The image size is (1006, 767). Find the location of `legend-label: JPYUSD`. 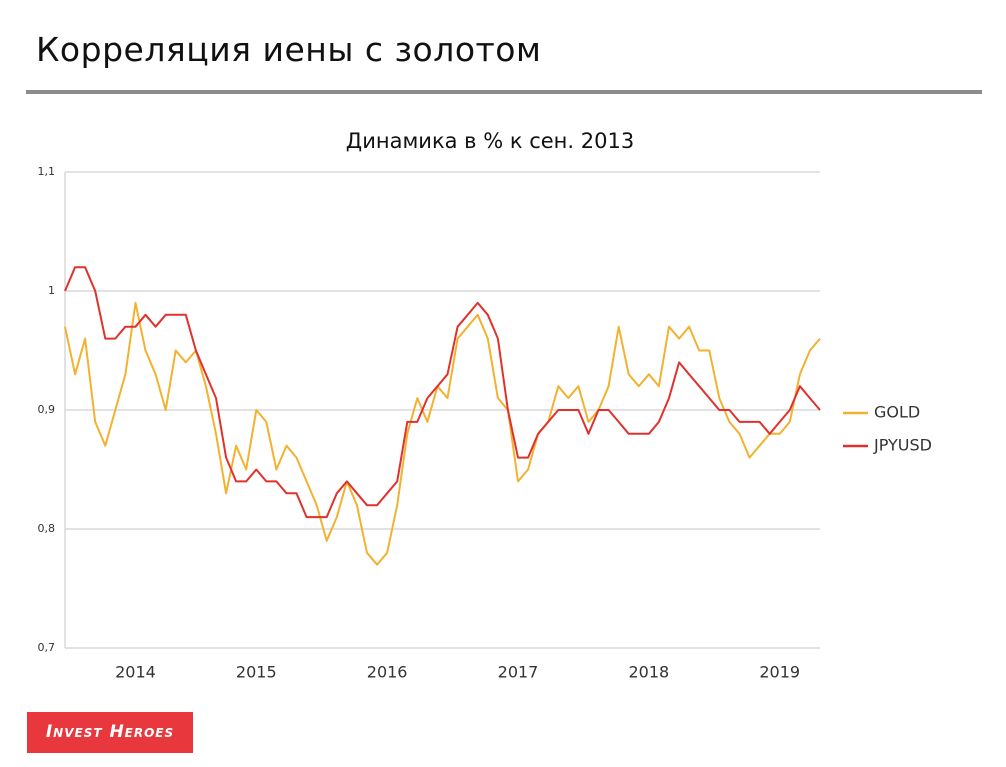

legend-label: JPYUSD is located at coordinates (902, 445).